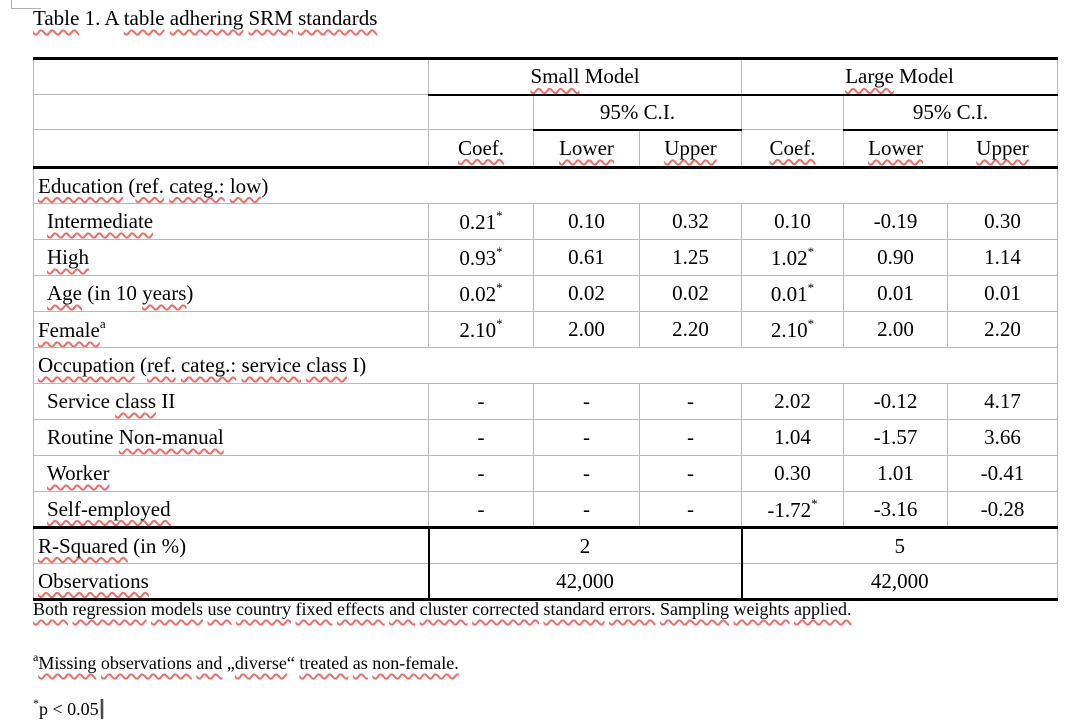 This screenshot has height=725, width=1087. Describe the element at coordinates (632, 609) in the screenshot. I see `misspelled-word: errors.` at that location.